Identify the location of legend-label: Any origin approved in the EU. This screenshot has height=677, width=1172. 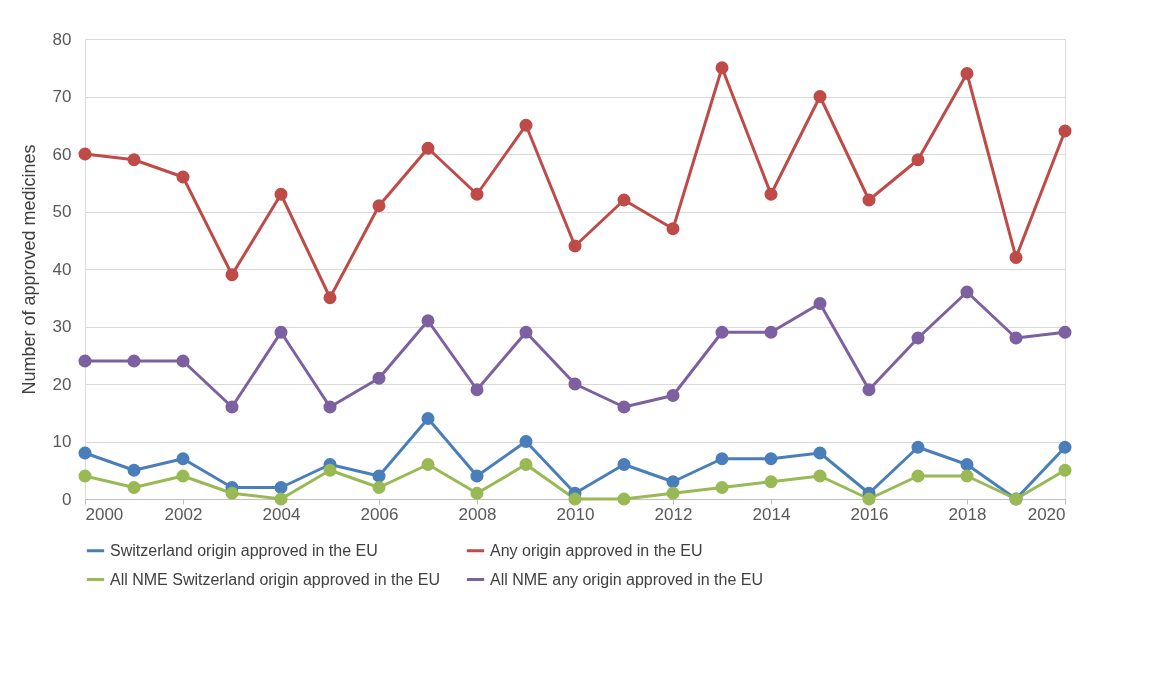
(596, 550).